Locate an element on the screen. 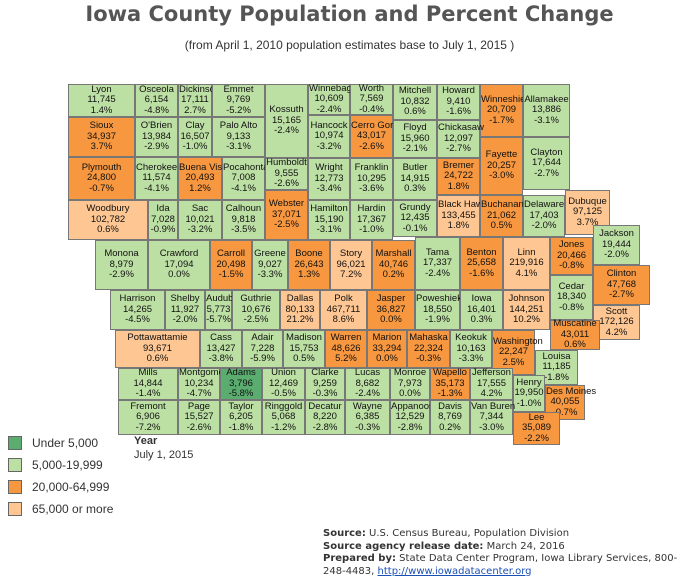 The height and width of the screenshot is (584, 699). county-harrison: Harrison 14,265 -4.5% is located at coordinates (137, 310).